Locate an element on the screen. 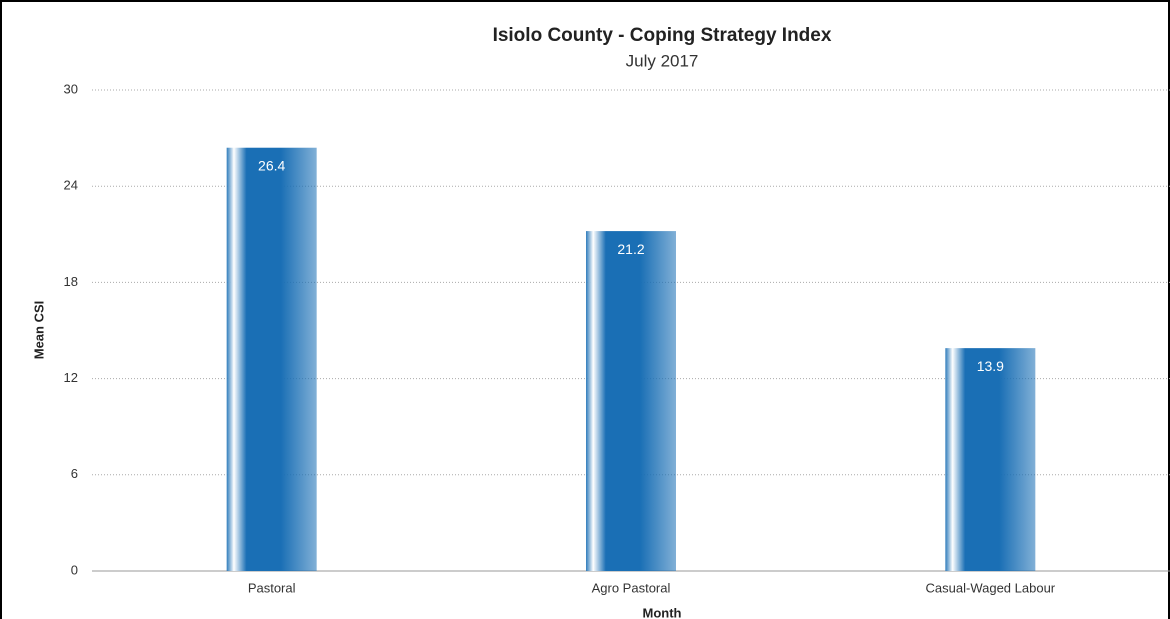  y-tick-label: 6 is located at coordinates (74, 473).